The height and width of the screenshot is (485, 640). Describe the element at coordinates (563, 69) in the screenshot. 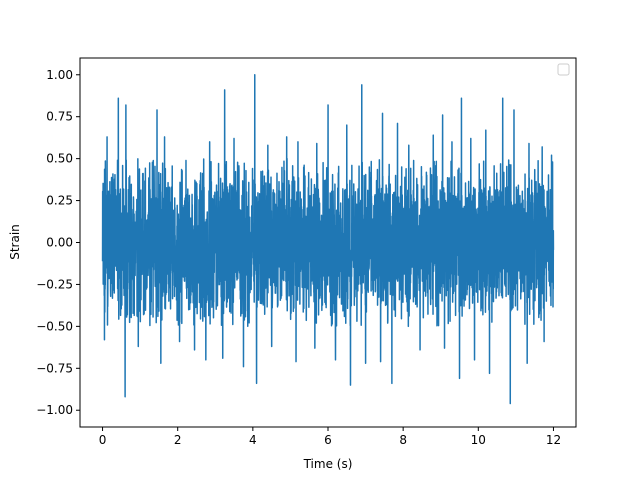

I see `legend-box` at that location.